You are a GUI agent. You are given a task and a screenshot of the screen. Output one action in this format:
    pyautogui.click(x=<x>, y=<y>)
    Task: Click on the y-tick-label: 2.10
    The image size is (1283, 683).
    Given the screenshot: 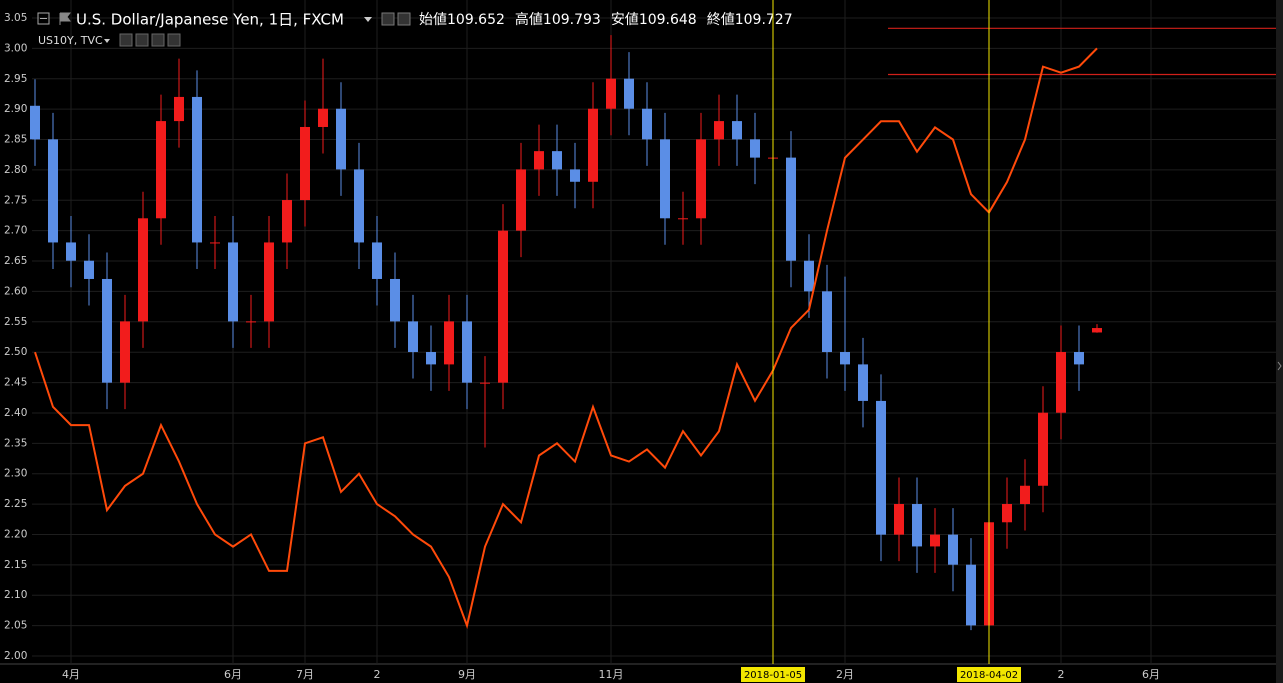 What is the action you would take?
    pyautogui.click(x=15, y=595)
    